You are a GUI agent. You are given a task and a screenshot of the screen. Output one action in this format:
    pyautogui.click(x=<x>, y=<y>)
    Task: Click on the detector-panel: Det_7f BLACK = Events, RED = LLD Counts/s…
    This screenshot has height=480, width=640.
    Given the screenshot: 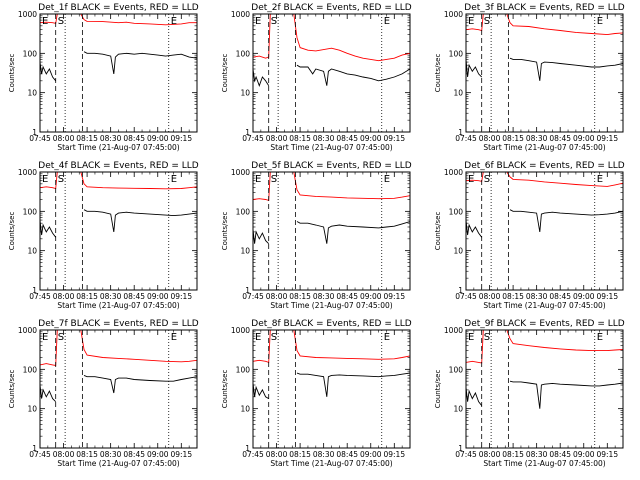 What is the action you would take?
    pyautogui.click(x=103, y=393)
    